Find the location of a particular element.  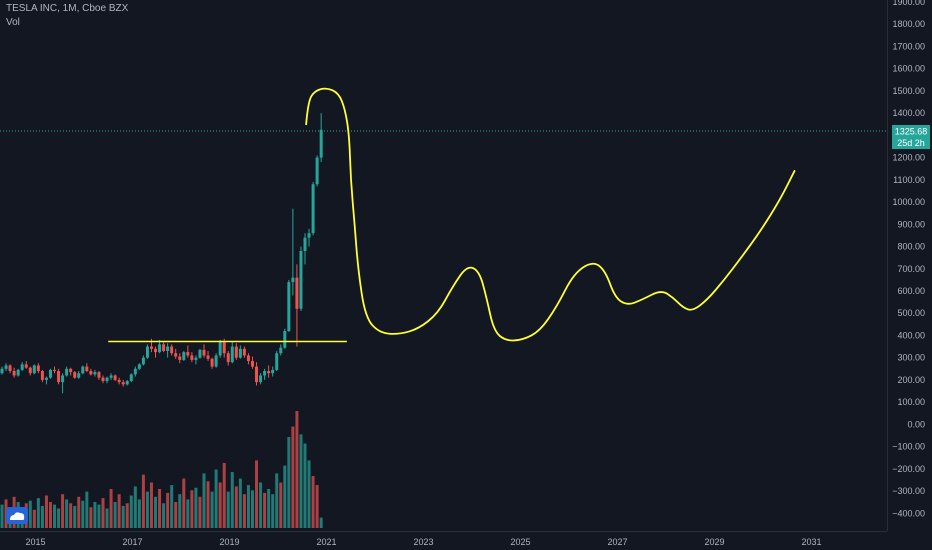

y-tick-label: 500.00 is located at coordinates (911, 313).